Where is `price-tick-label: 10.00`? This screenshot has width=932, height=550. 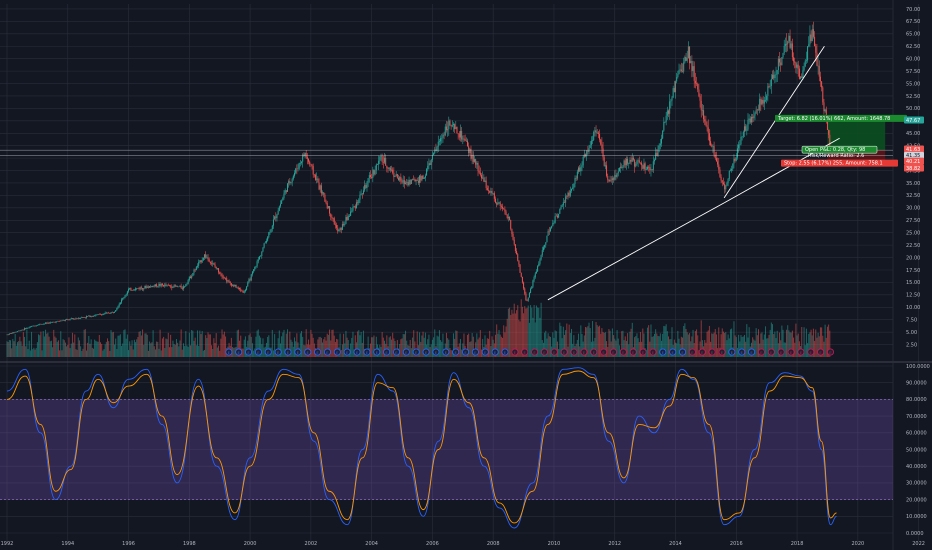 price-tick-label: 10.00 is located at coordinates (913, 308).